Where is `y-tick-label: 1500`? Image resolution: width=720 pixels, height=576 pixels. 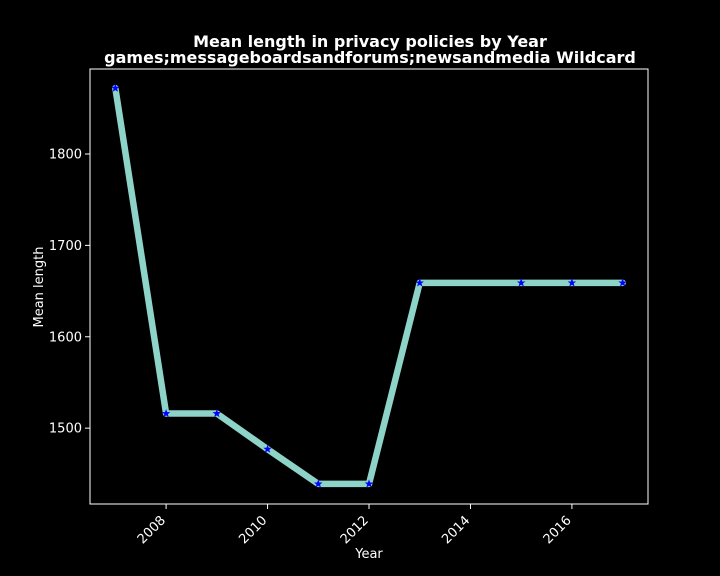 y-tick-label: 1500 is located at coordinates (65, 429).